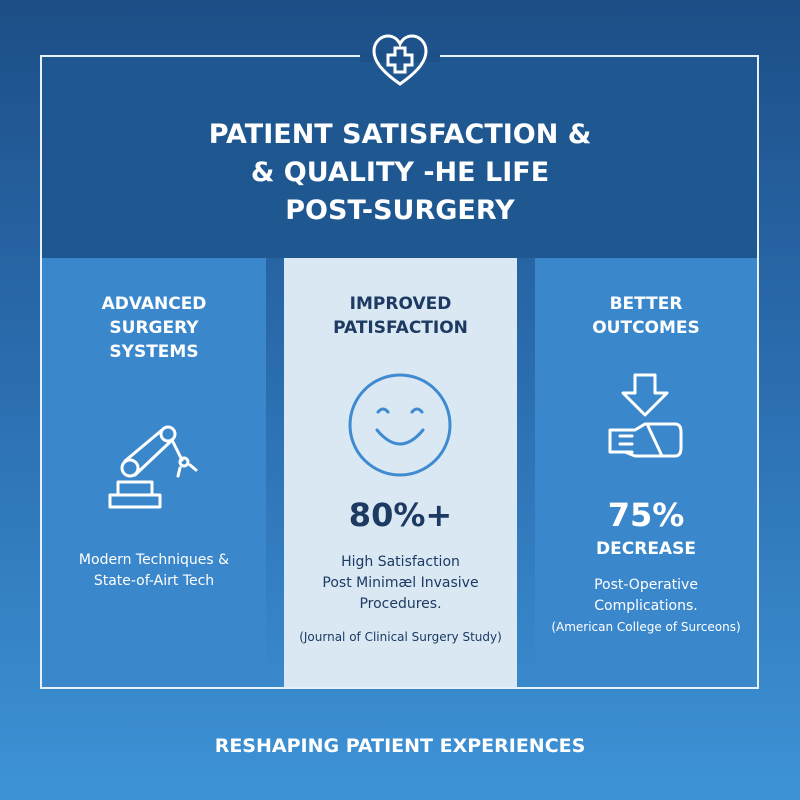  What do you see at coordinates (400, 604) in the screenshot?
I see `body-line: Procedures.` at bounding box center [400, 604].